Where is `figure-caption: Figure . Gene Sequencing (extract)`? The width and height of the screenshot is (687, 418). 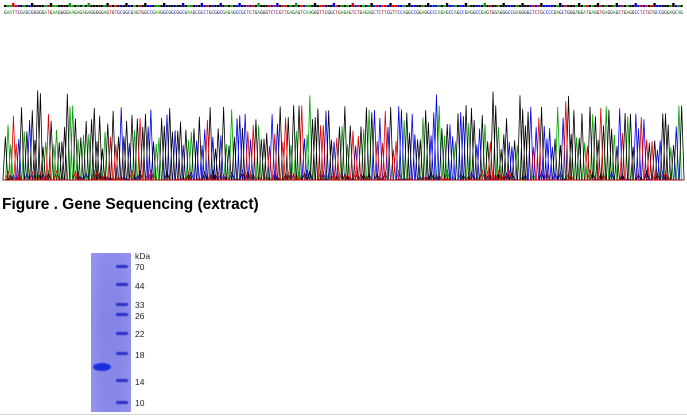
figure-caption: Figure . Gene Sequencing (extract) is located at coordinates (130, 204).